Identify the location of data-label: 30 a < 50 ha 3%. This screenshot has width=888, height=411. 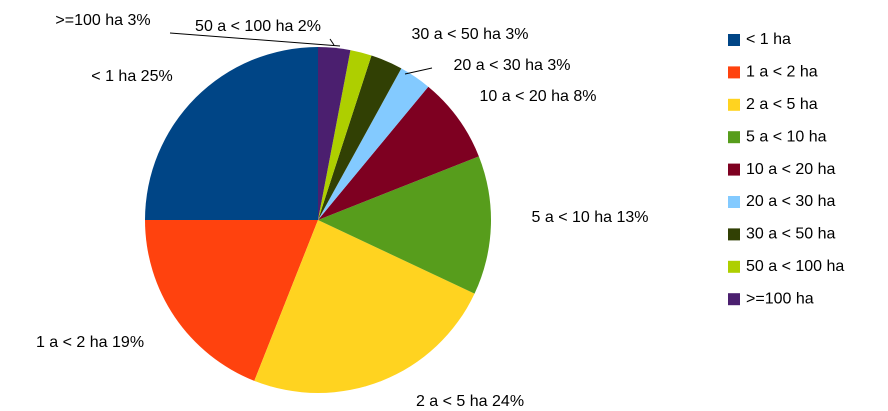
(470, 34).